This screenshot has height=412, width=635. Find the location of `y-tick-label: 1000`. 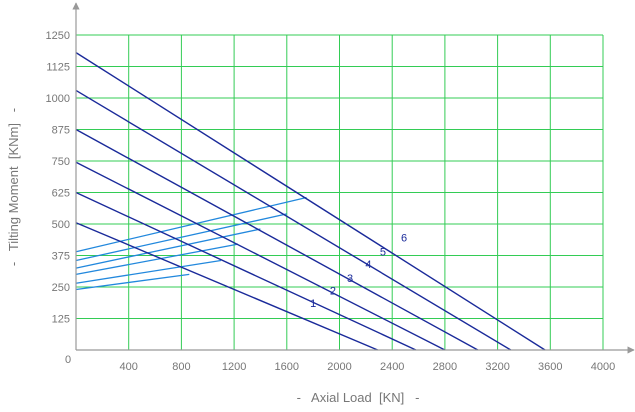

y-tick-label: 1000 is located at coordinates (58, 99).